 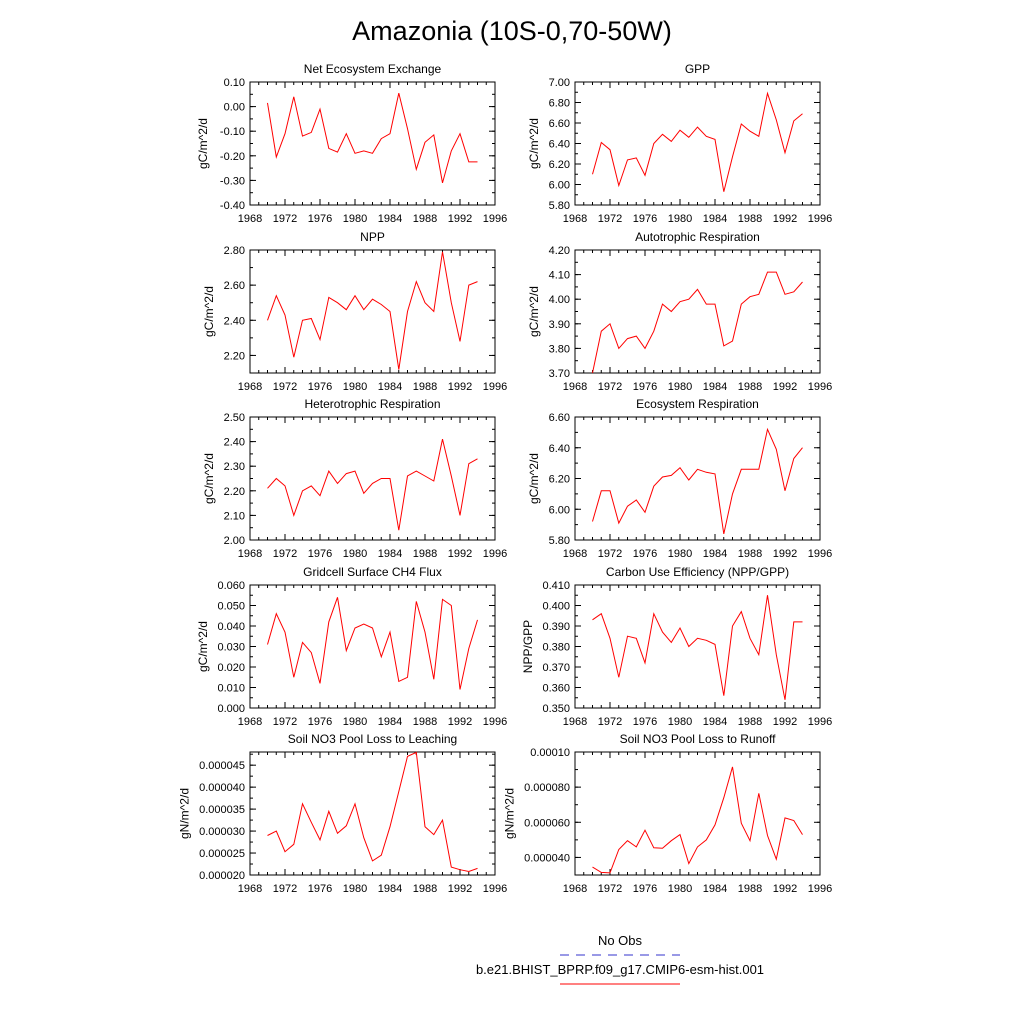 What do you see at coordinates (559, 165) in the screenshot?
I see `y-tick-label: 6.20` at bounding box center [559, 165].